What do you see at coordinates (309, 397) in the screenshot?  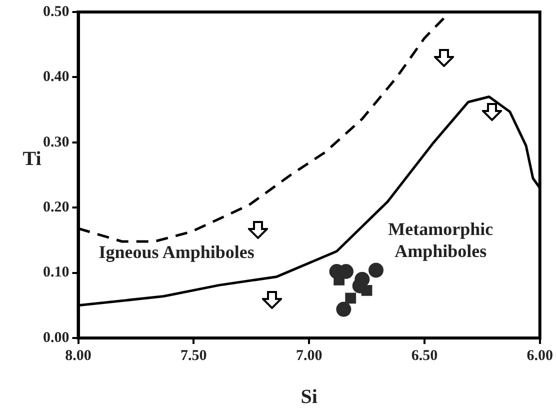 I see `x-axis-title: Si` at bounding box center [309, 397].